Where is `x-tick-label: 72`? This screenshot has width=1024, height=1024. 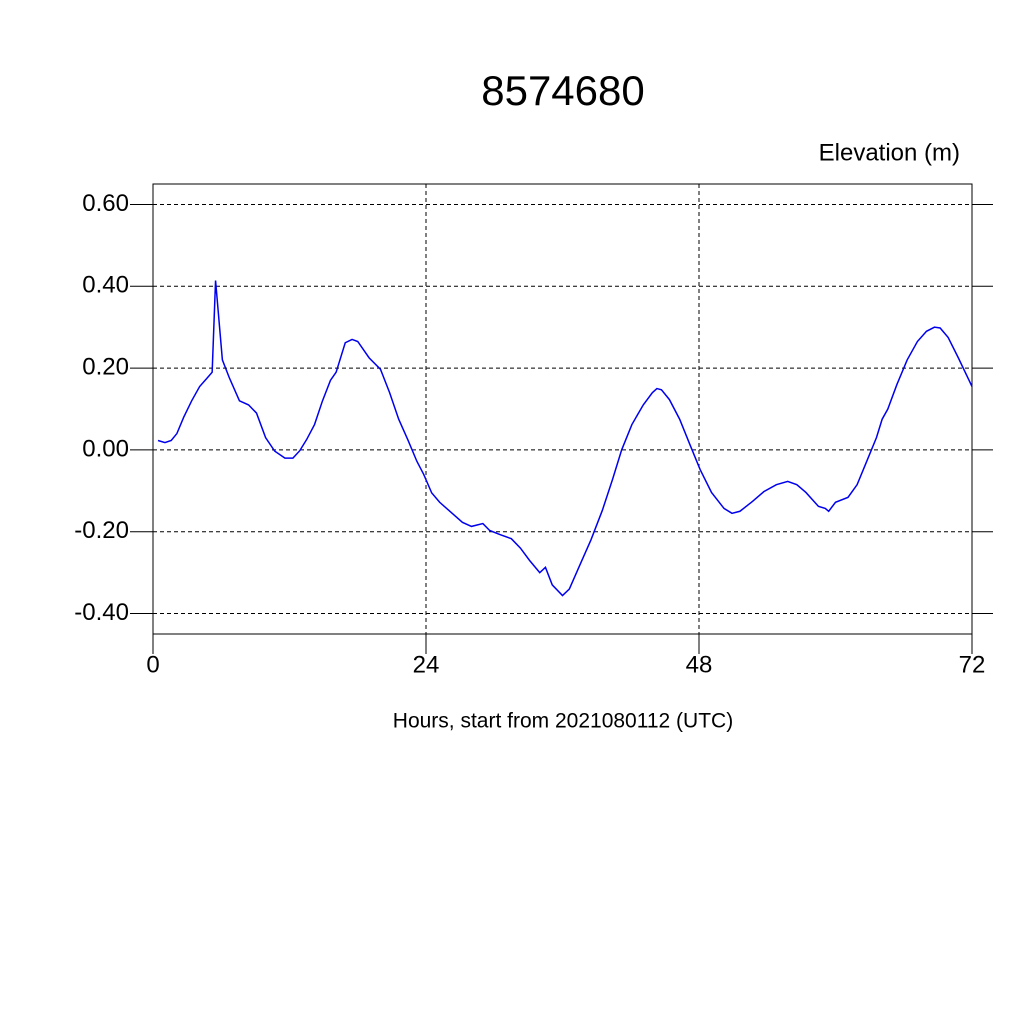
x-tick-label: 72 is located at coordinates (972, 664).